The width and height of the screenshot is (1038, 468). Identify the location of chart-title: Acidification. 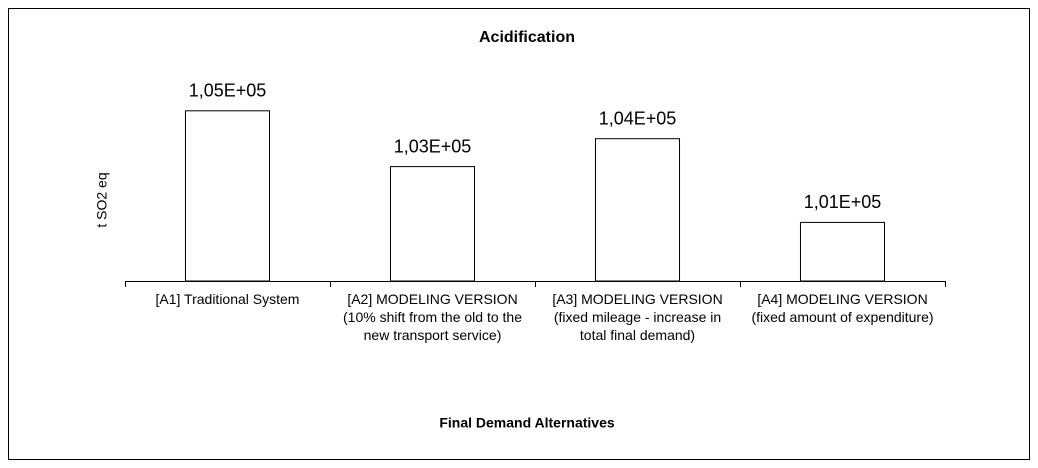
(527, 37).